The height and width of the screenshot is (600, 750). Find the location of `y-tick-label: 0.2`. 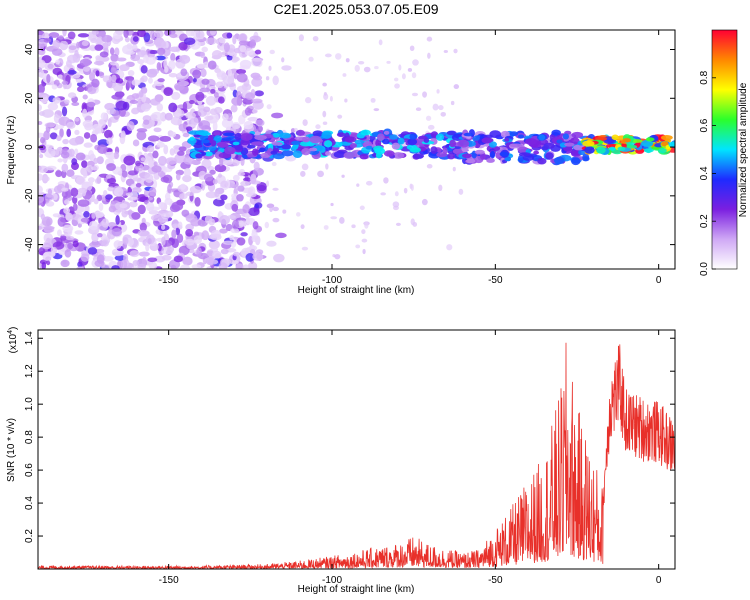

y-tick-label: 0.2 is located at coordinates (29, 536).